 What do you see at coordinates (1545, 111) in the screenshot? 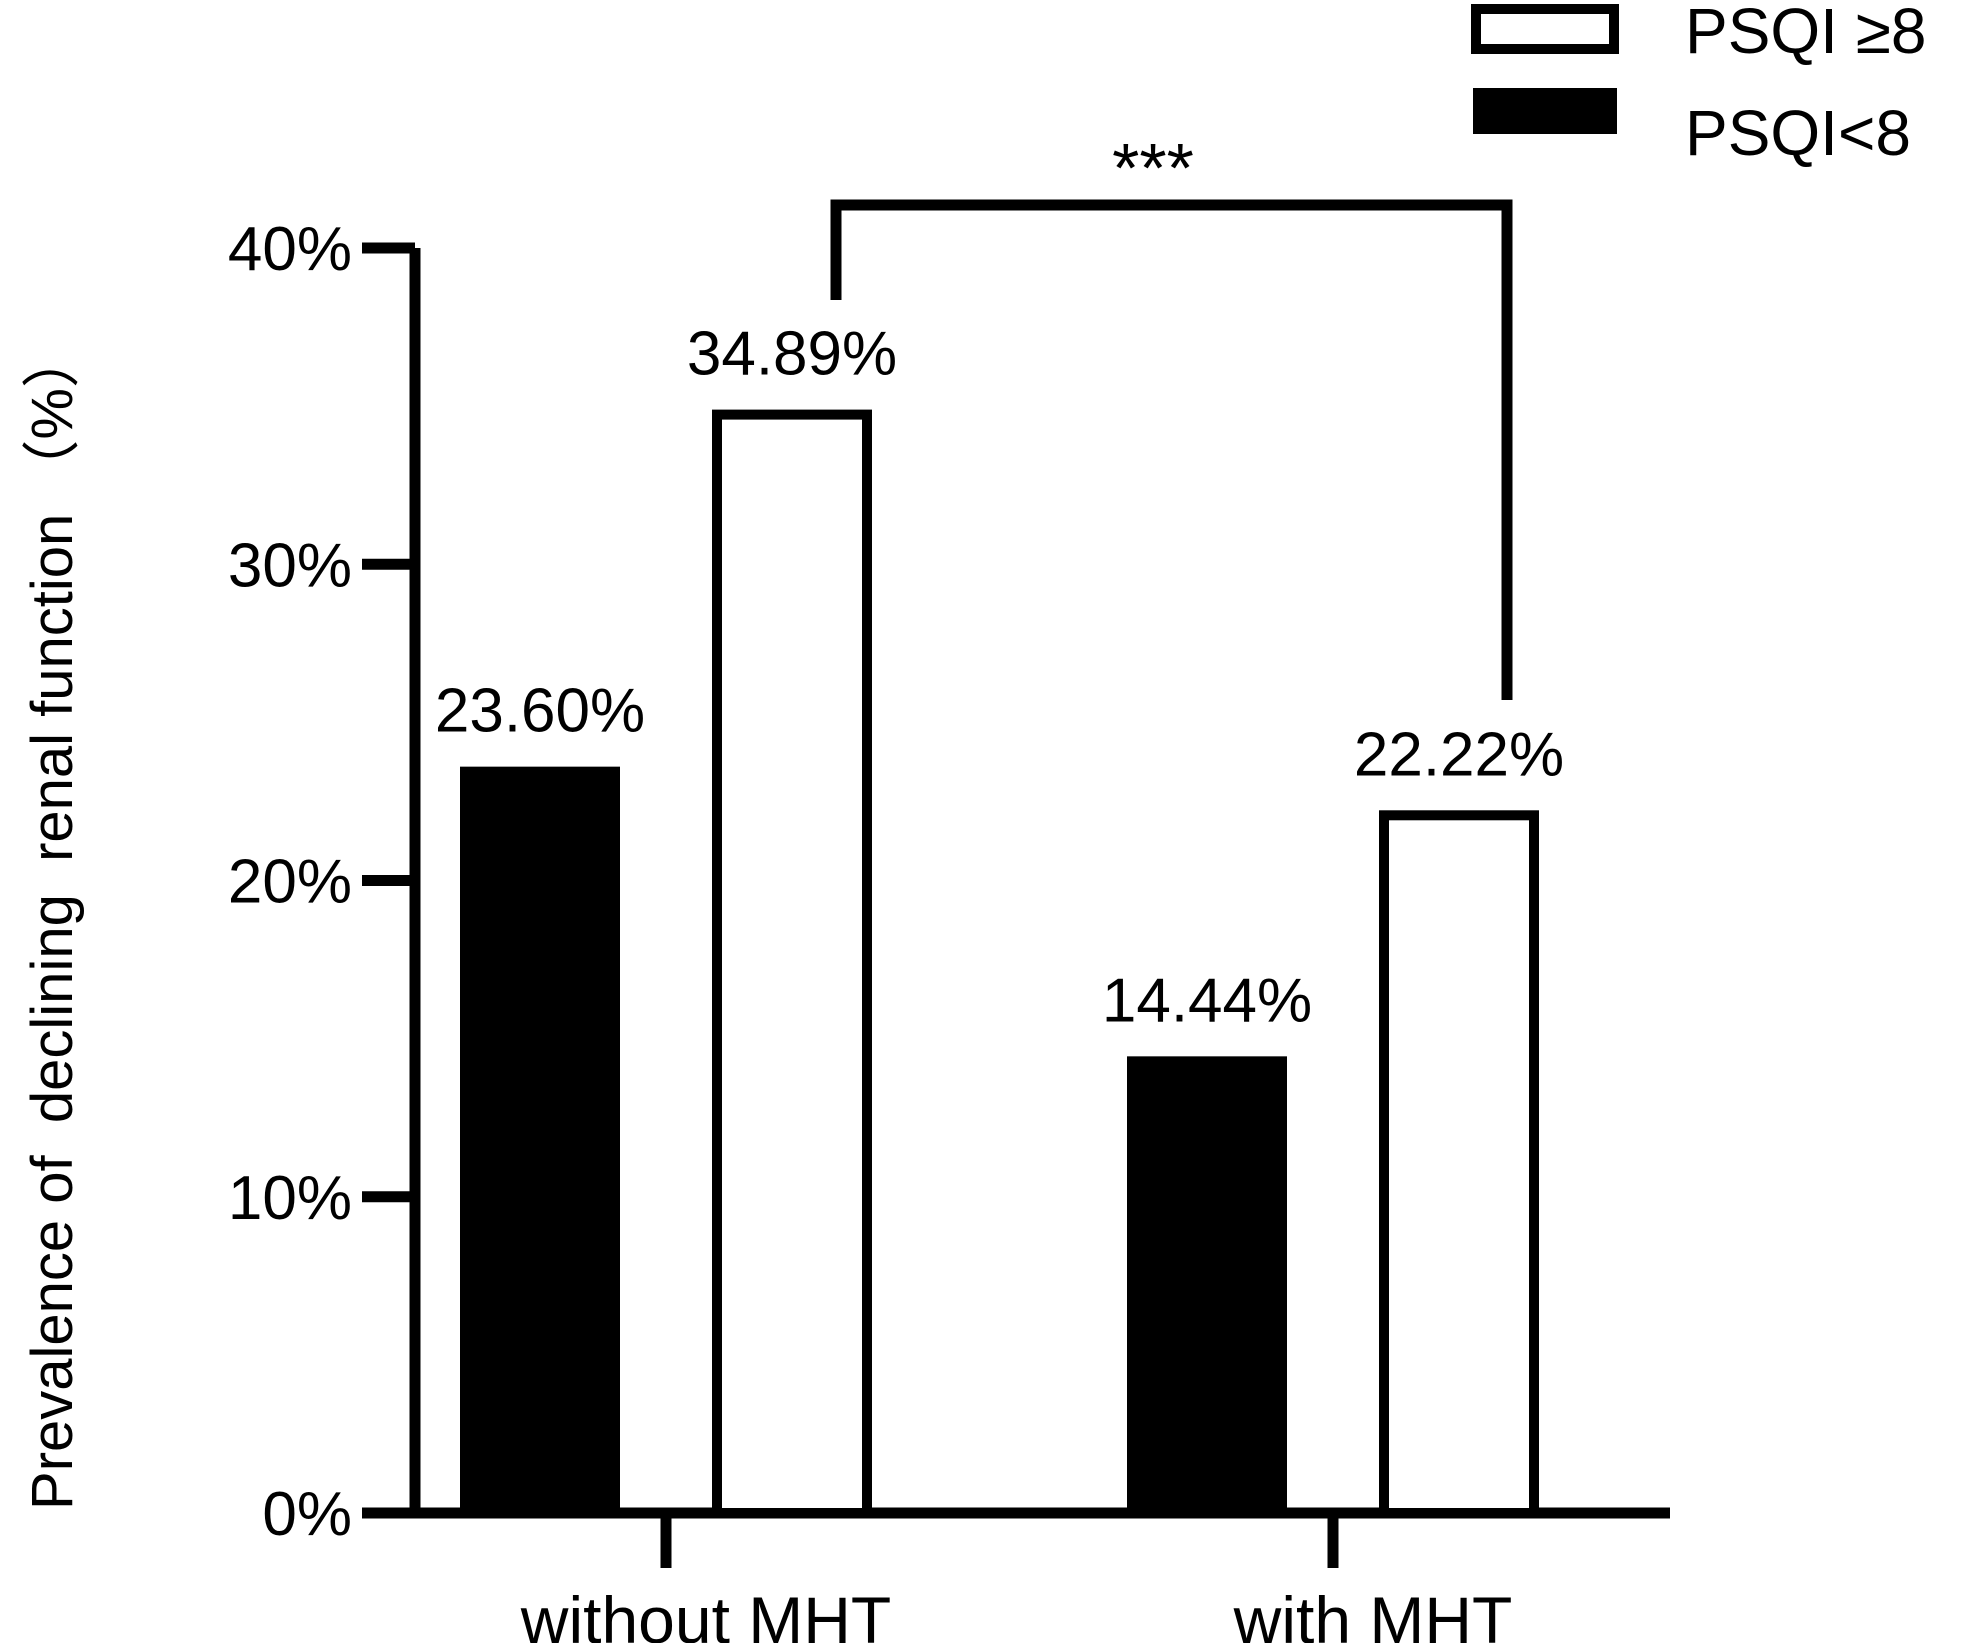
I see `legend-swatch-psqi-lt8` at bounding box center [1545, 111].